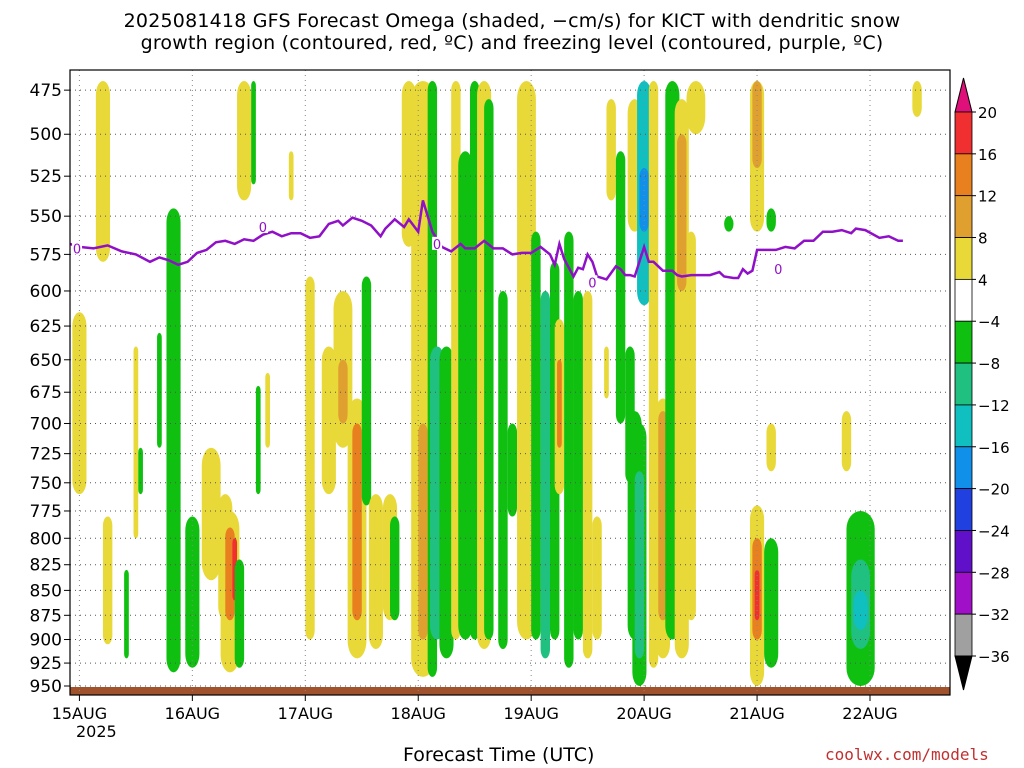  What do you see at coordinates (983, 239) in the screenshot?
I see `colorbar-label: 8` at bounding box center [983, 239].